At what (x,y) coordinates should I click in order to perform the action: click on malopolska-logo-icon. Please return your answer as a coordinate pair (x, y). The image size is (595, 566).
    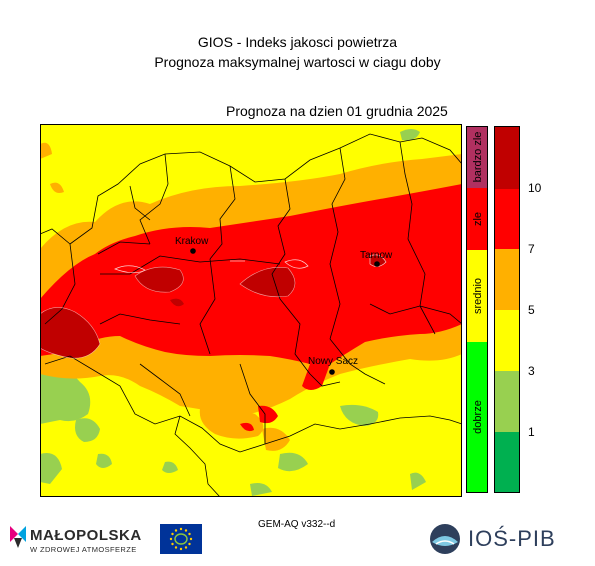
    Looking at the image, I should click on (18, 537).